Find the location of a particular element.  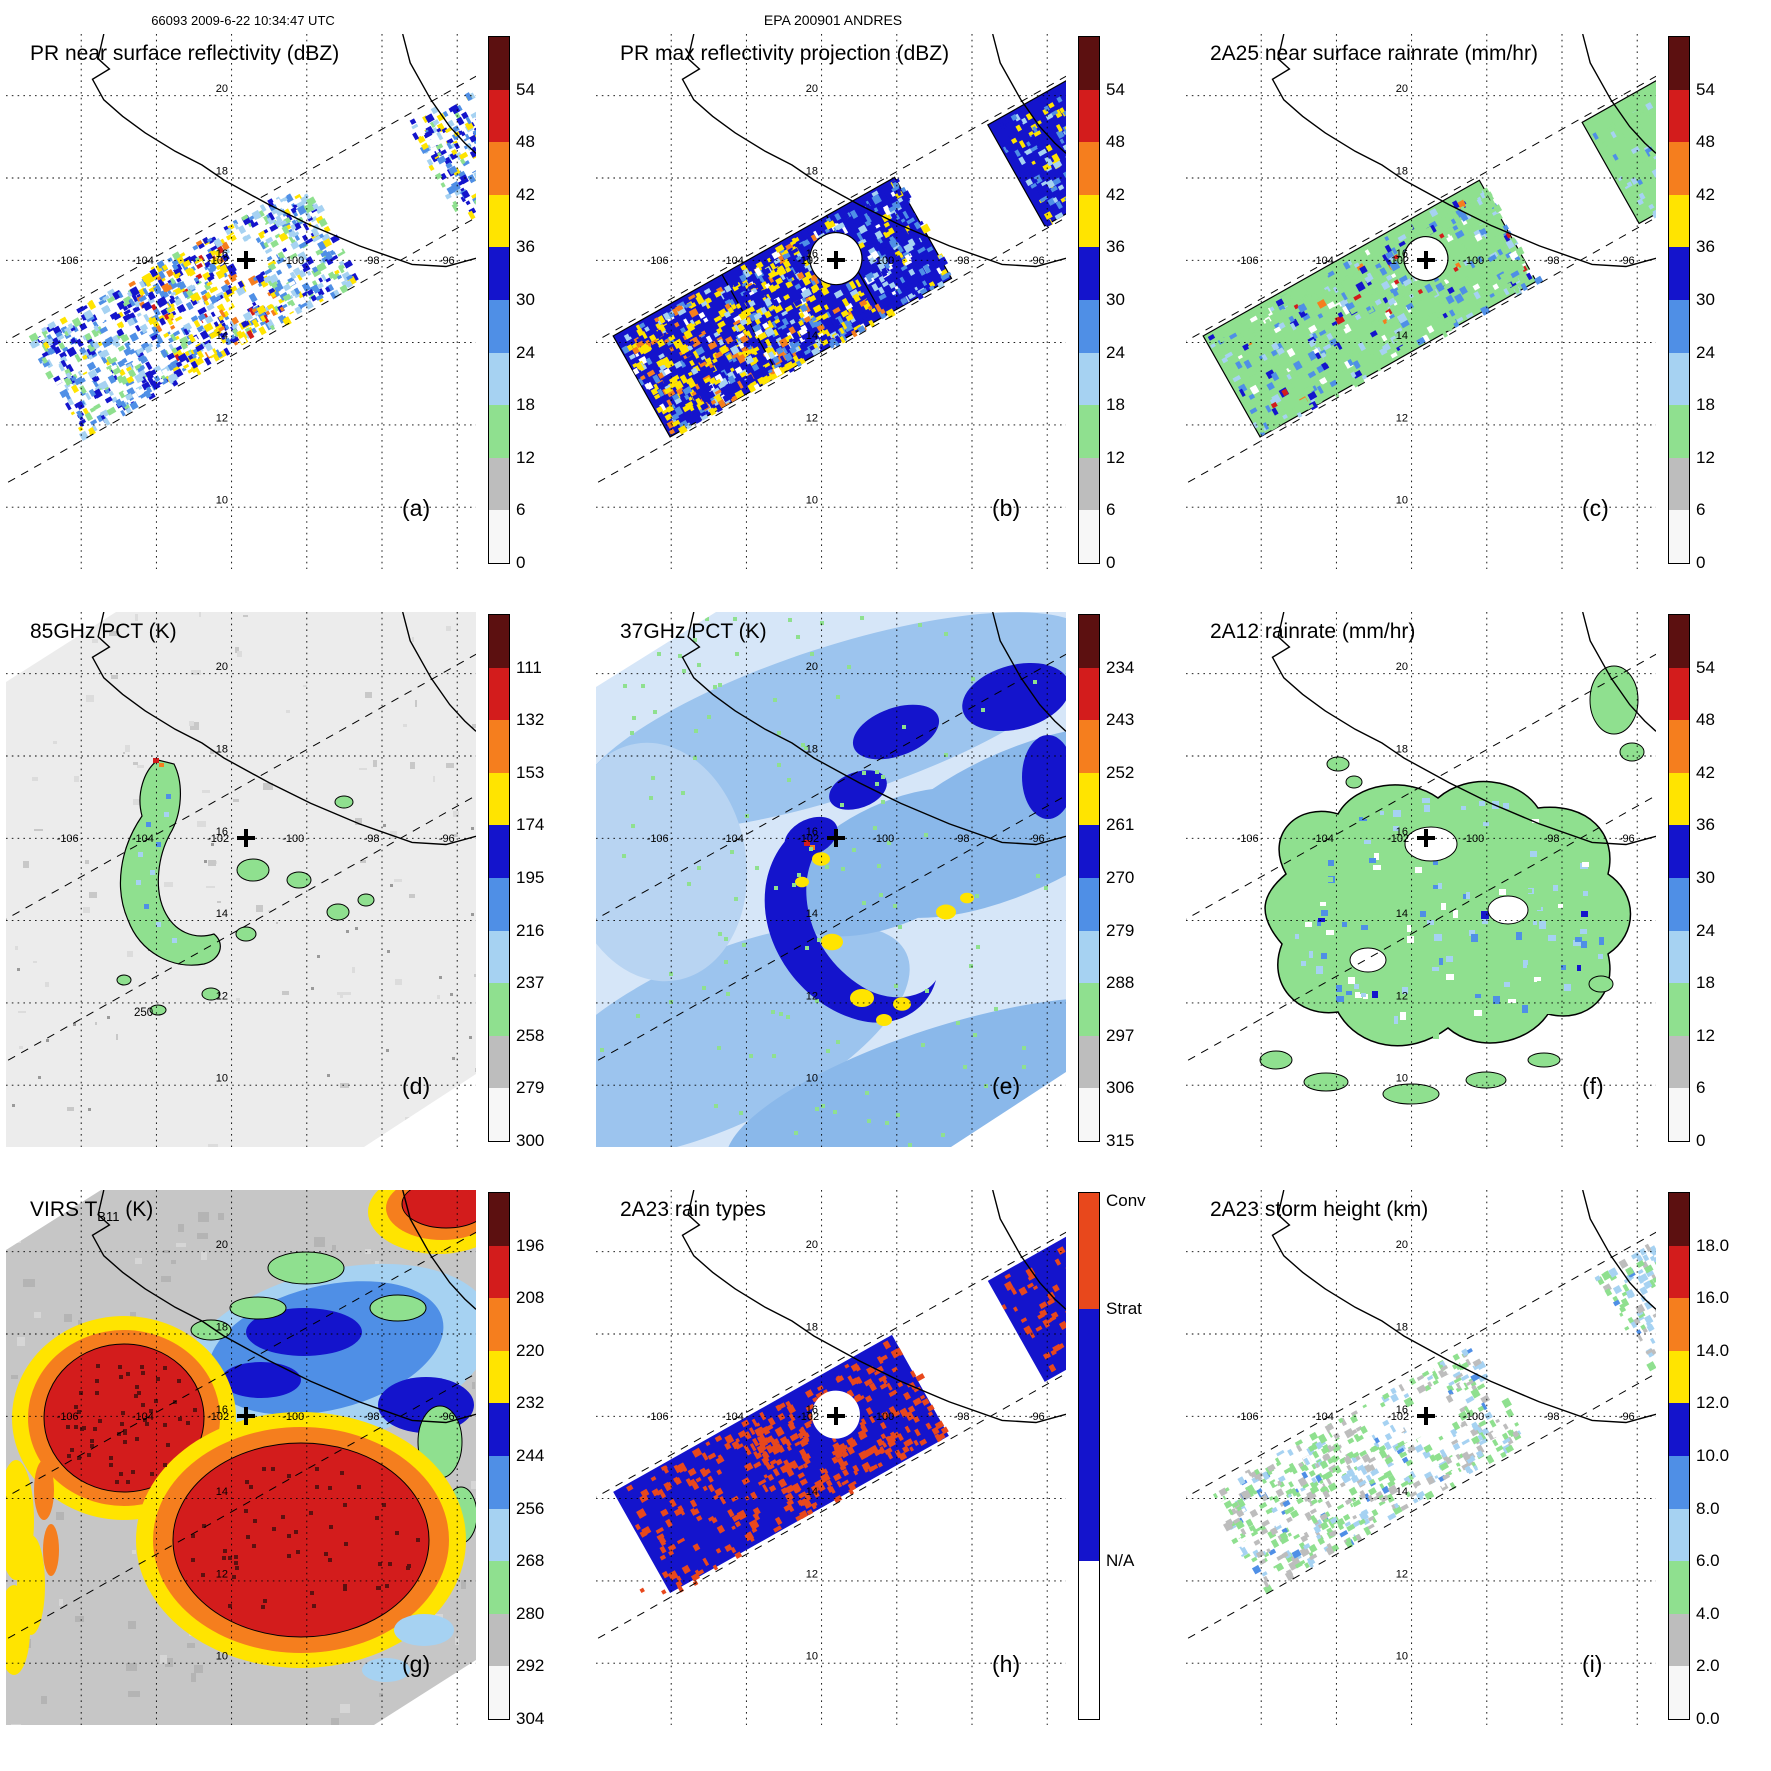

map-svg-b: -106 -104 -102 -100 -98 -96 20 18 16 14 12 10 (b) is located at coordinates (831, 301).